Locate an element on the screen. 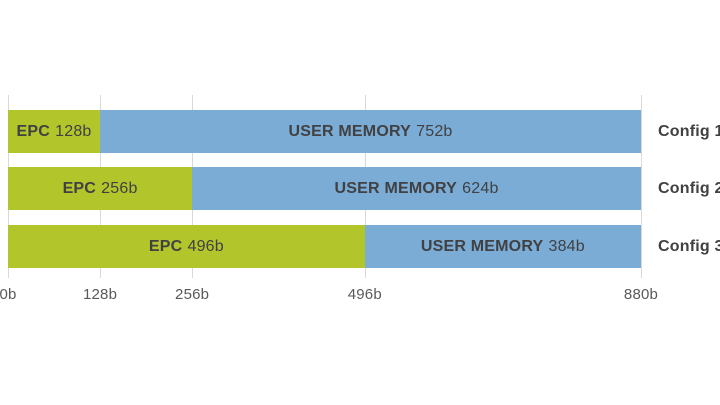 This screenshot has width=720, height=405. epc-segment: EPC 128b is located at coordinates (54, 131).